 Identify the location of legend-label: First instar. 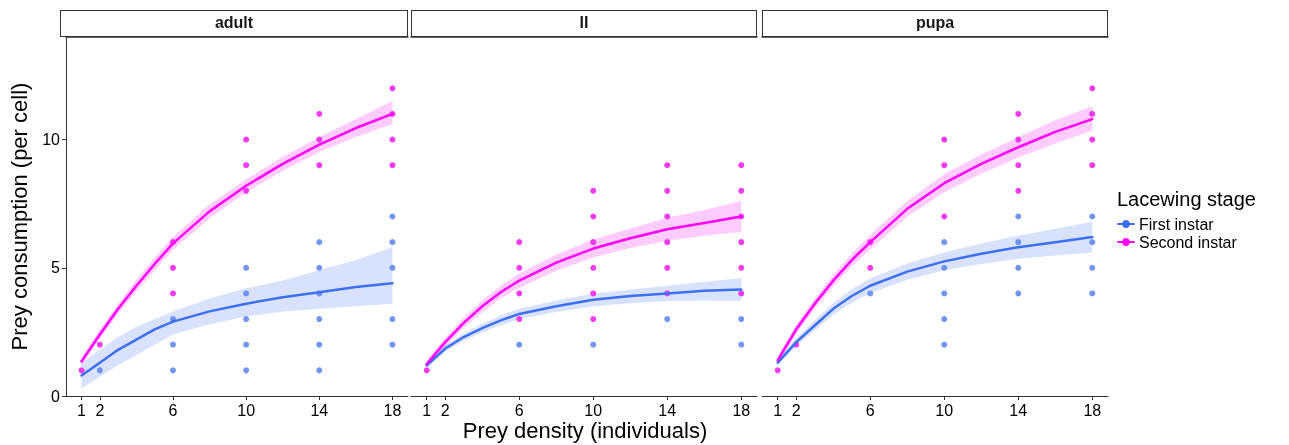
(1177, 224).